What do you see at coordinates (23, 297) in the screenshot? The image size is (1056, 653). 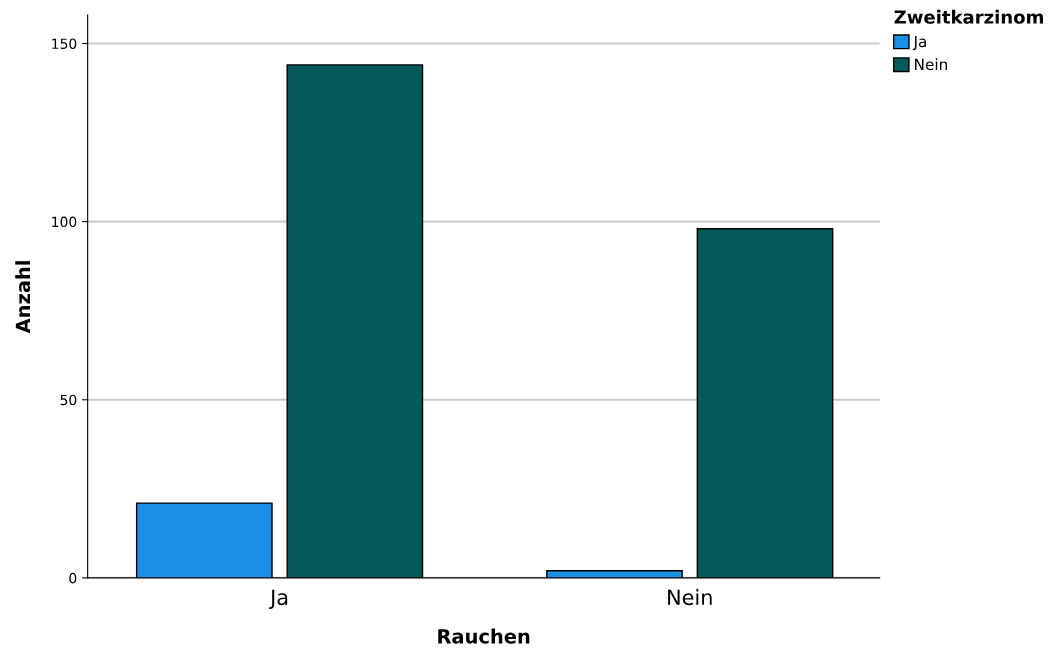 I see `y-axis-title: Anzahl` at bounding box center [23, 297].